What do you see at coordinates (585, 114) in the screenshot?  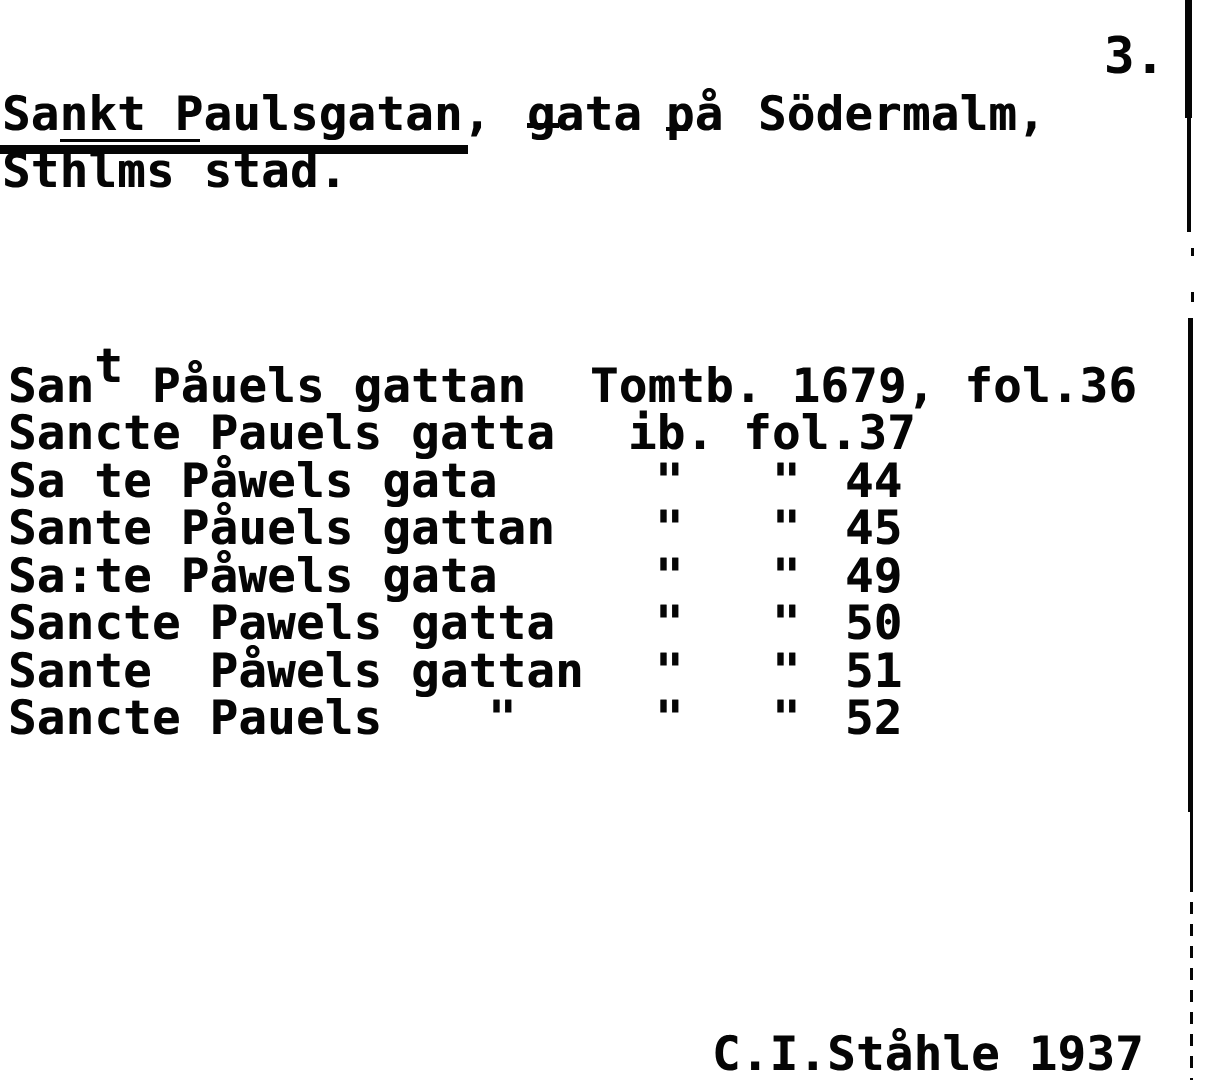 I see `header-category: gata` at bounding box center [585, 114].